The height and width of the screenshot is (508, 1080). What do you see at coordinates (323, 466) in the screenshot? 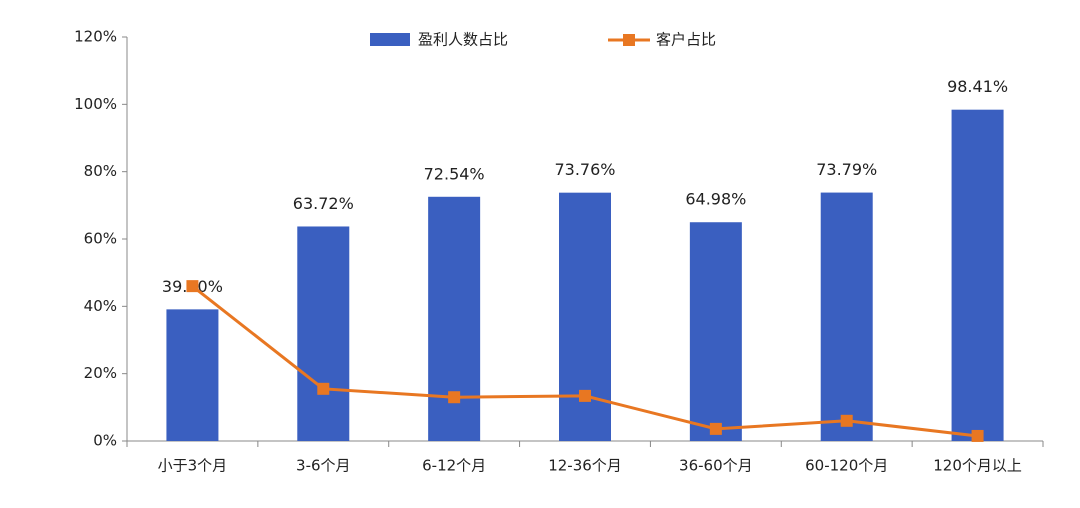
I see `x-tick-label: 3-6个月` at bounding box center [323, 466].